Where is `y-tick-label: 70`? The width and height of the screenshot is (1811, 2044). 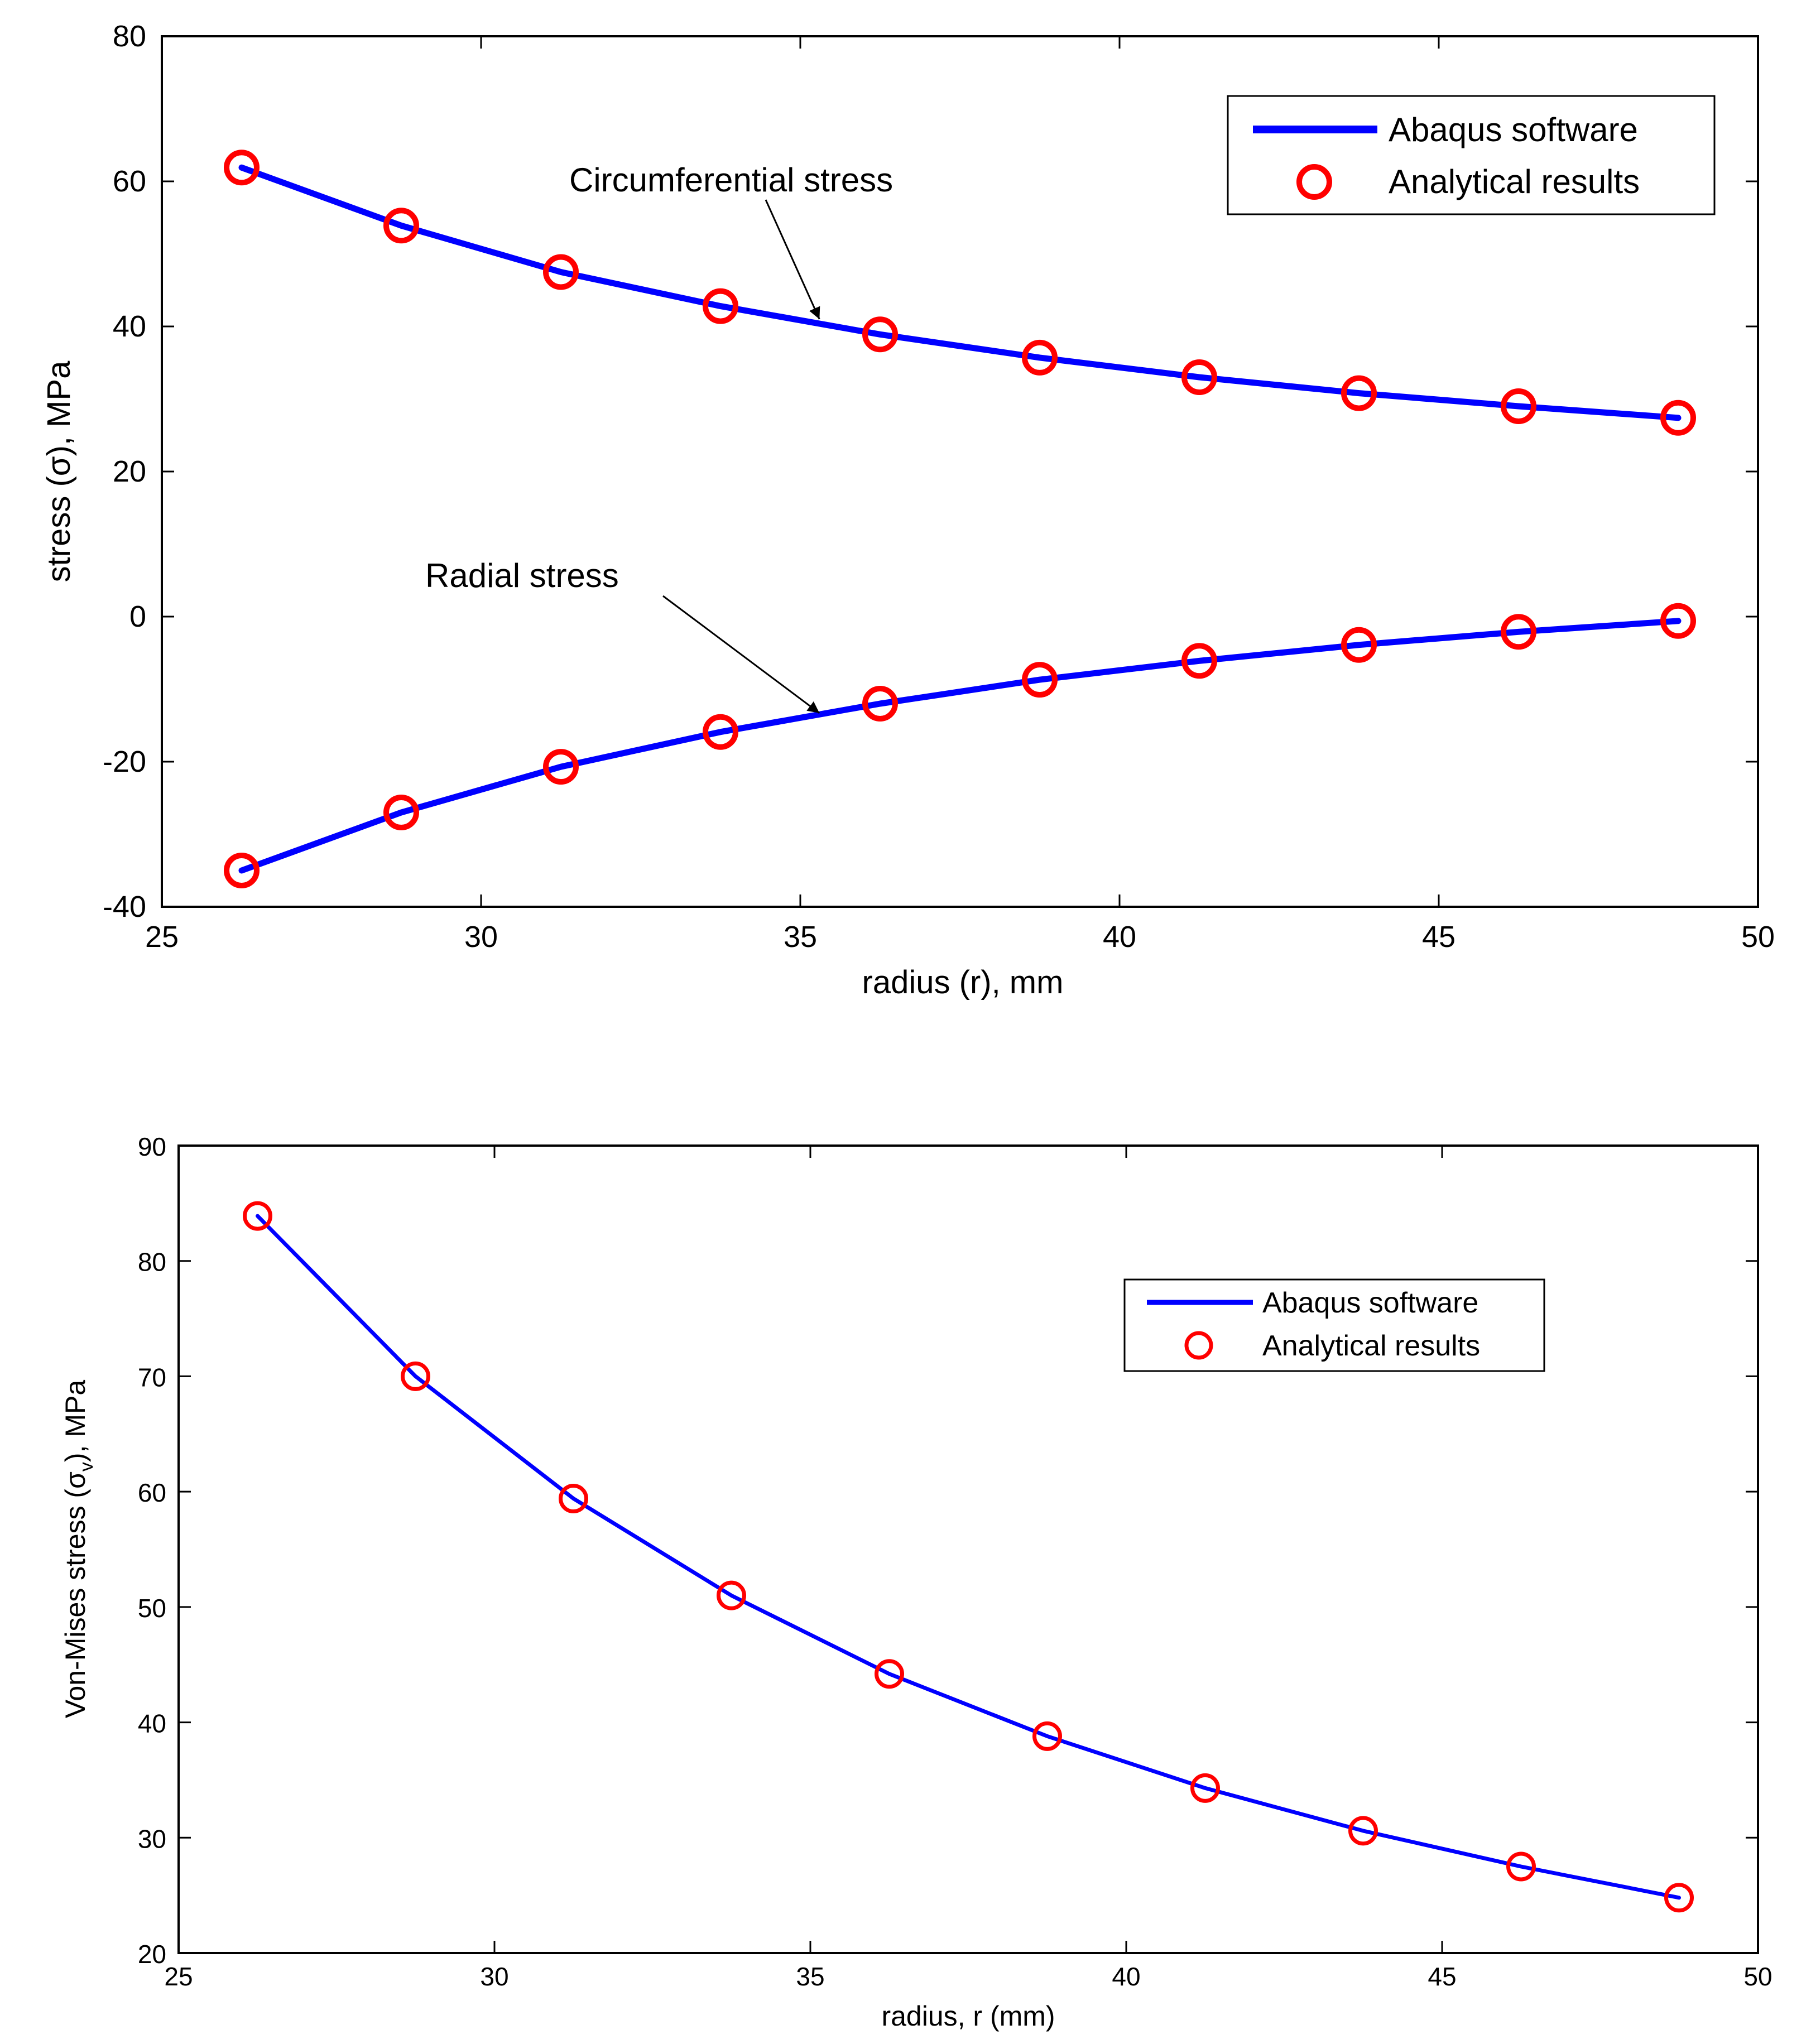 y-tick-label: 70 is located at coordinates (152, 1377).